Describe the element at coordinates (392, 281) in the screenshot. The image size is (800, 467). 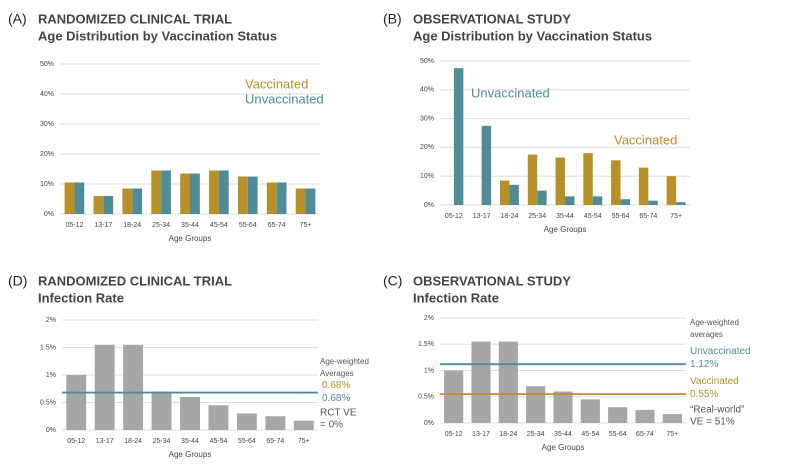
I see `panel-label: (C)` at that location.